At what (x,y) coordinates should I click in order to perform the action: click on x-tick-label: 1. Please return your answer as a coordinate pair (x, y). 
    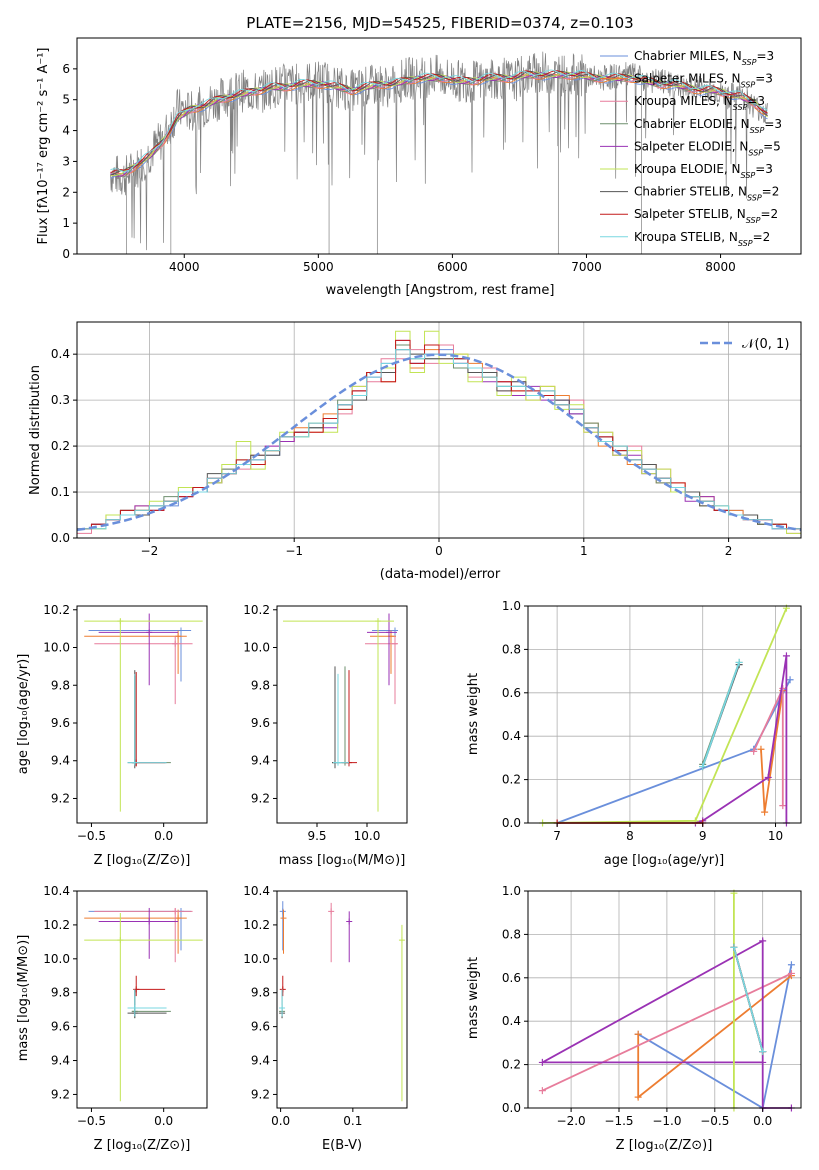
    Looking at the image, I should click on (584, 551).